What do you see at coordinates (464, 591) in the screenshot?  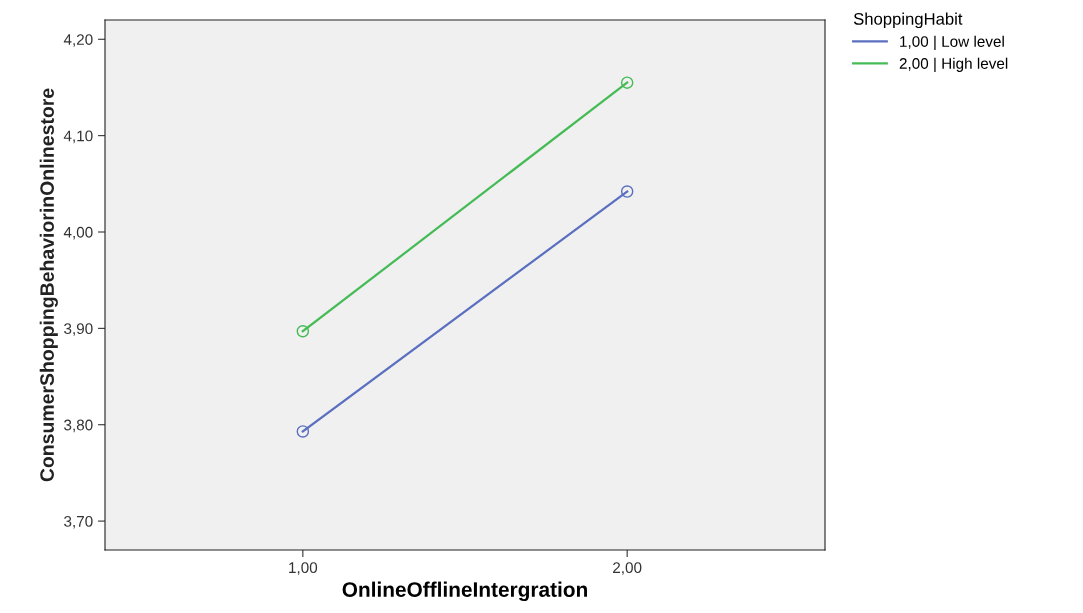 I see `x-axis-title: OnlineOfflineIntergration` at bounding box center [464, 591].